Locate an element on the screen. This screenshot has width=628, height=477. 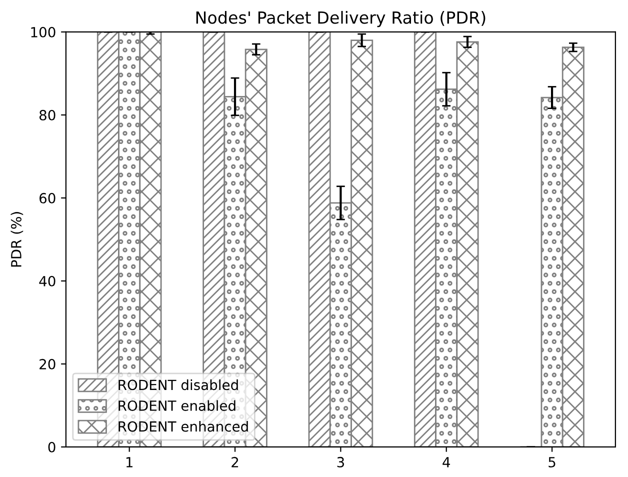
x-tick-label: 3 is located at coordinates (340, 462).